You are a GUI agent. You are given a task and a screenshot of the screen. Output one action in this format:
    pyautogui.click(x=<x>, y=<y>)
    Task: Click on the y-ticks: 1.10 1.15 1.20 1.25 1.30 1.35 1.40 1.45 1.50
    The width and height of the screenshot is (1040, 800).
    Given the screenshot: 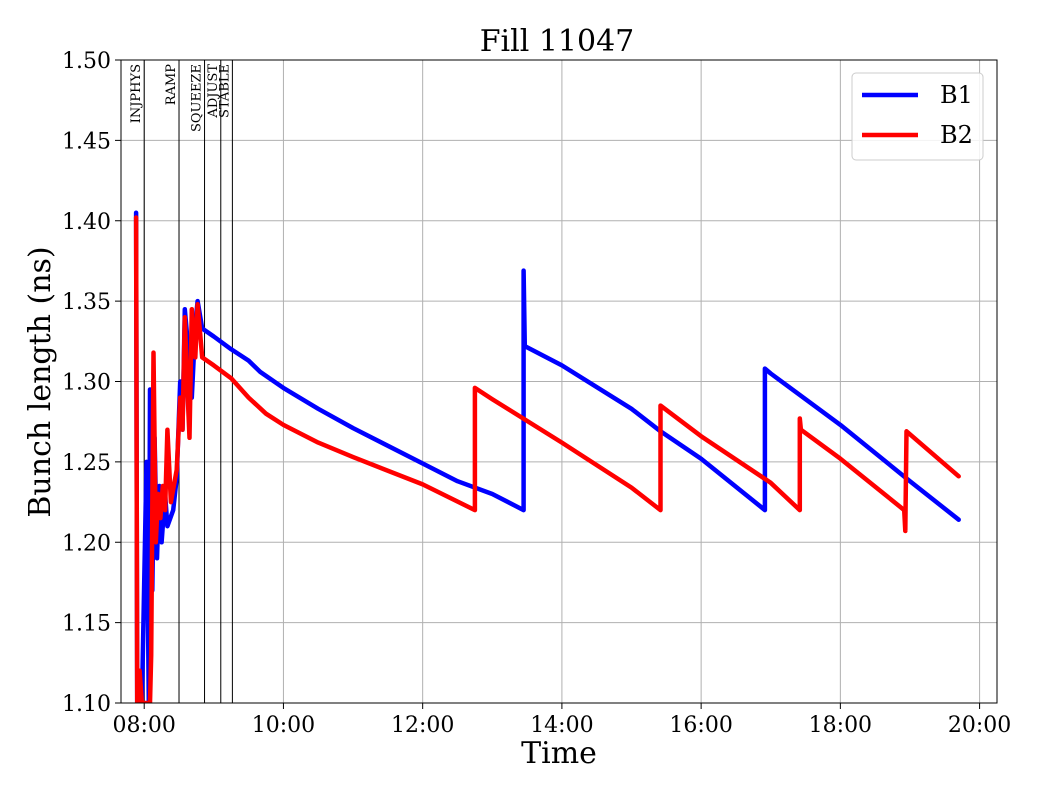 What is the action you would take?
    pyautogui.click(x=91, y=383)
    